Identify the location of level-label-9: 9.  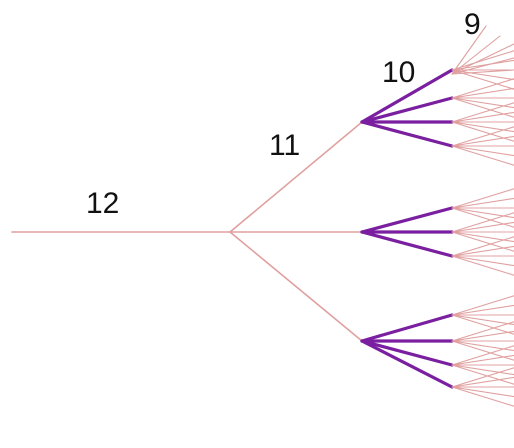
(472, 24).